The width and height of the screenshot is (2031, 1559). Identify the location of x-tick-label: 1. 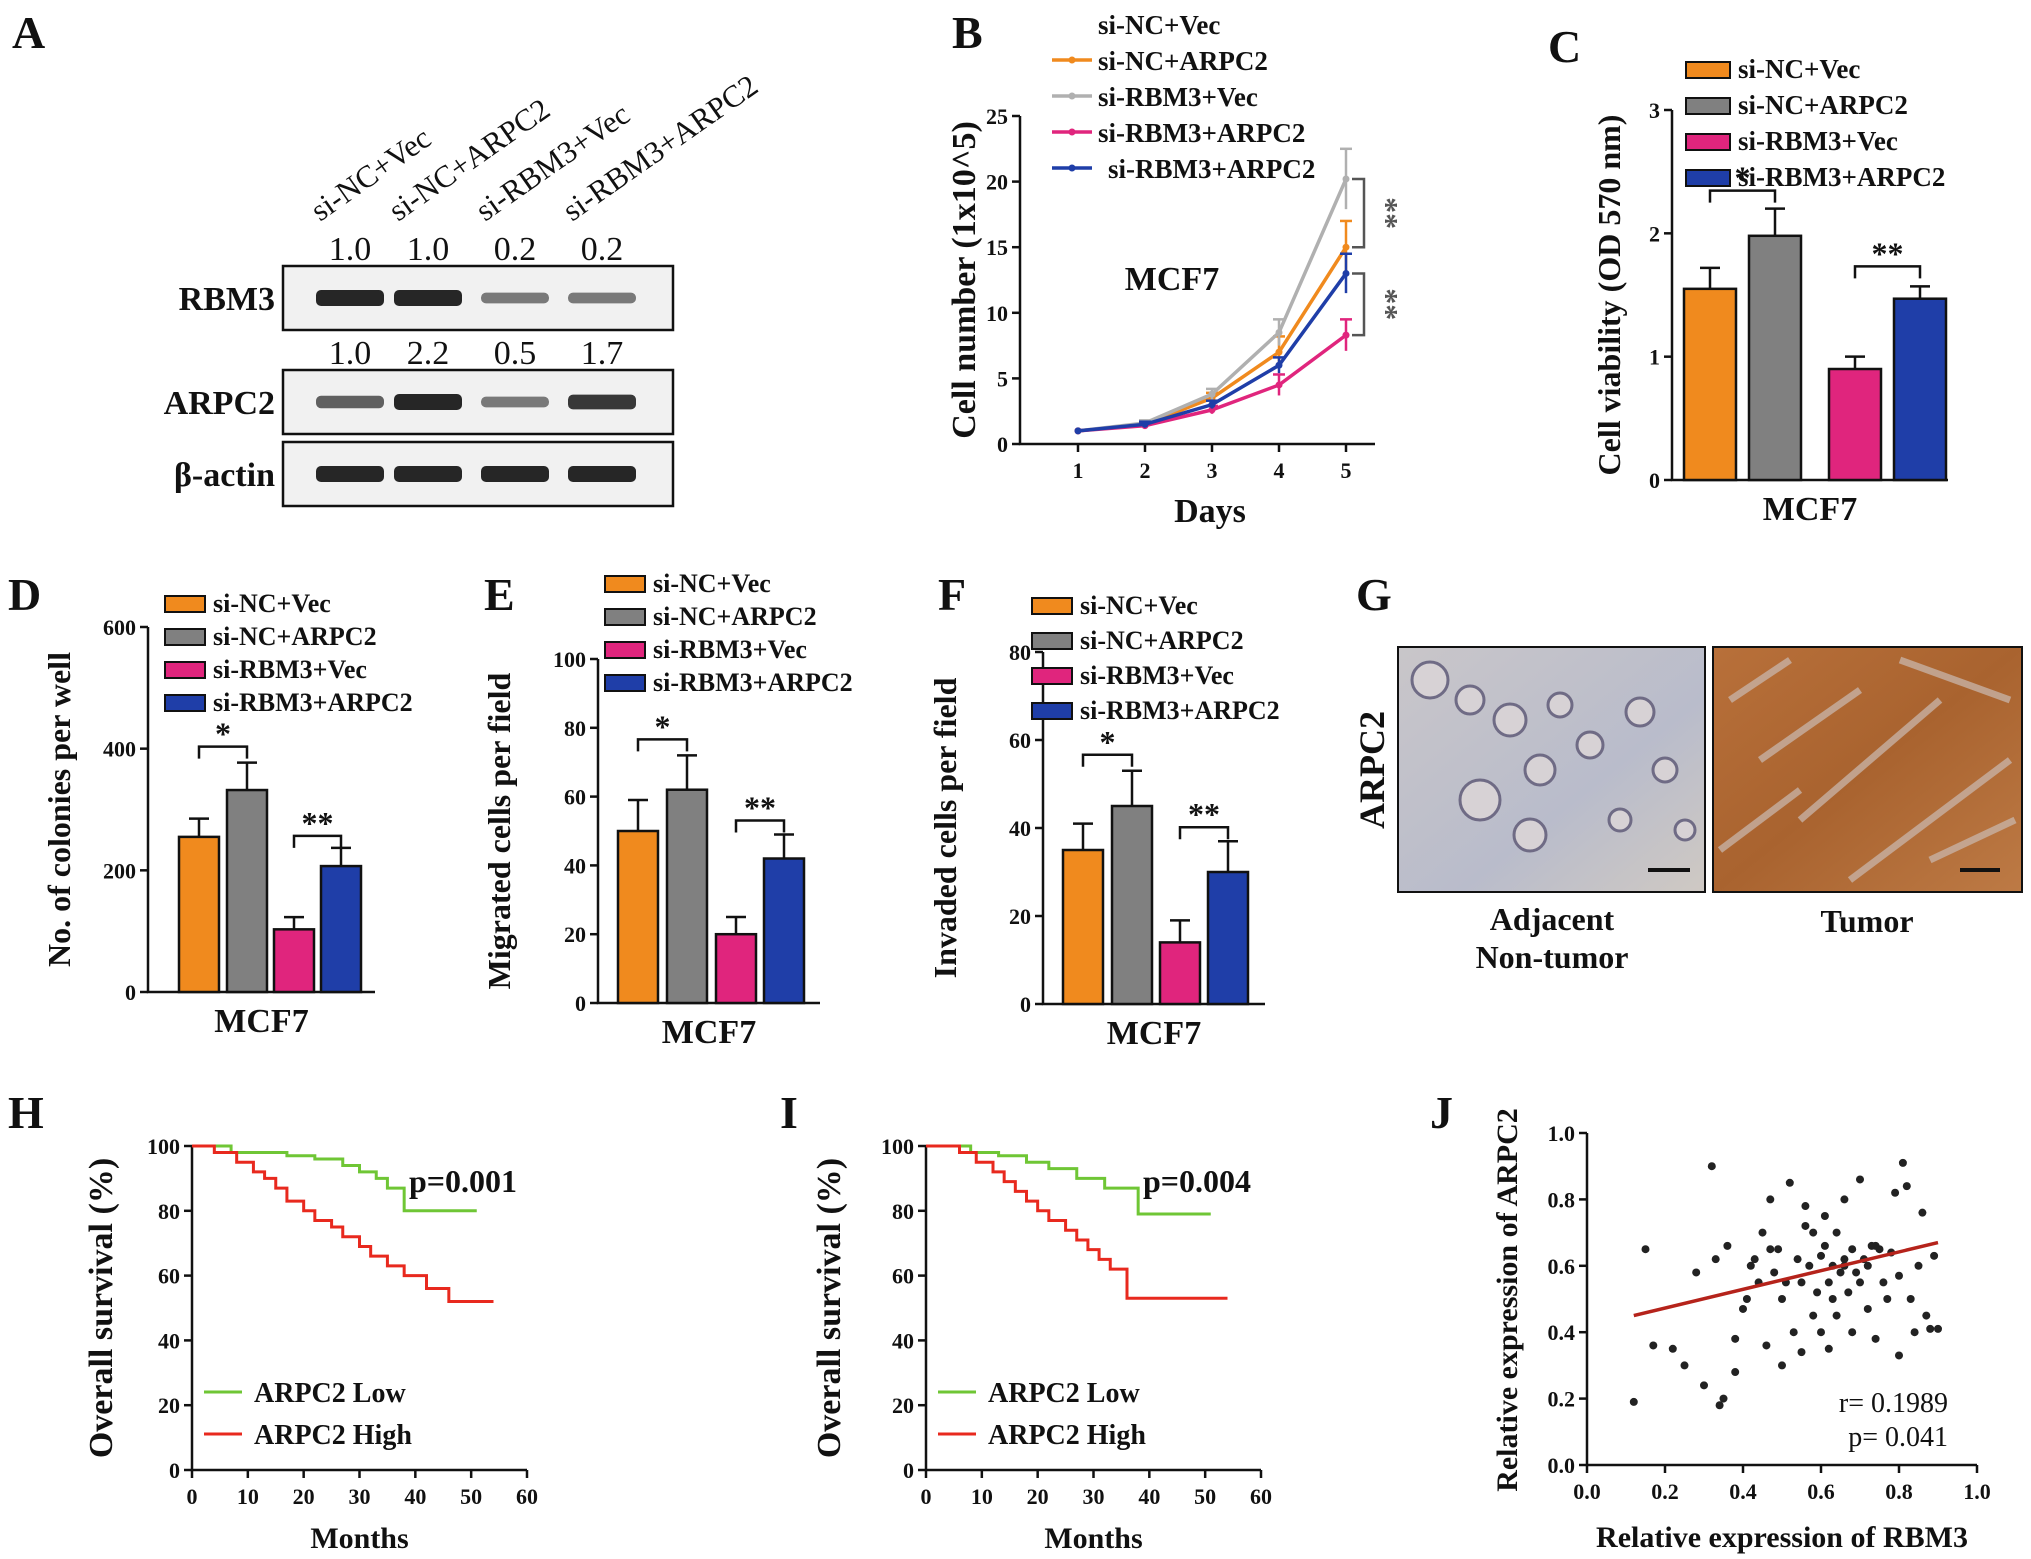
(1078, 470).